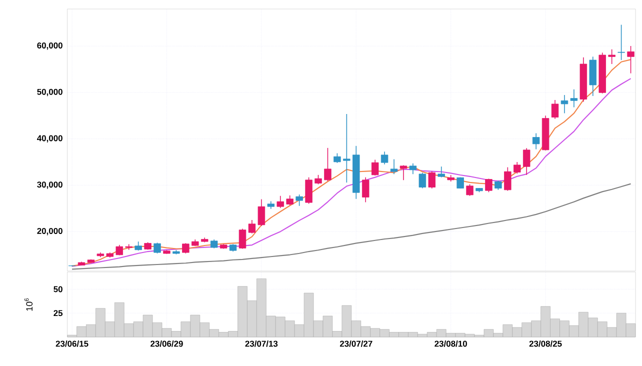 Image resolution: width=642 pixels, height=366 pixels. What do you see at coordinates (545, 343) in the screenshot?
I see `x-tick-label: 23/08/25` at bounding box center [545, 343].